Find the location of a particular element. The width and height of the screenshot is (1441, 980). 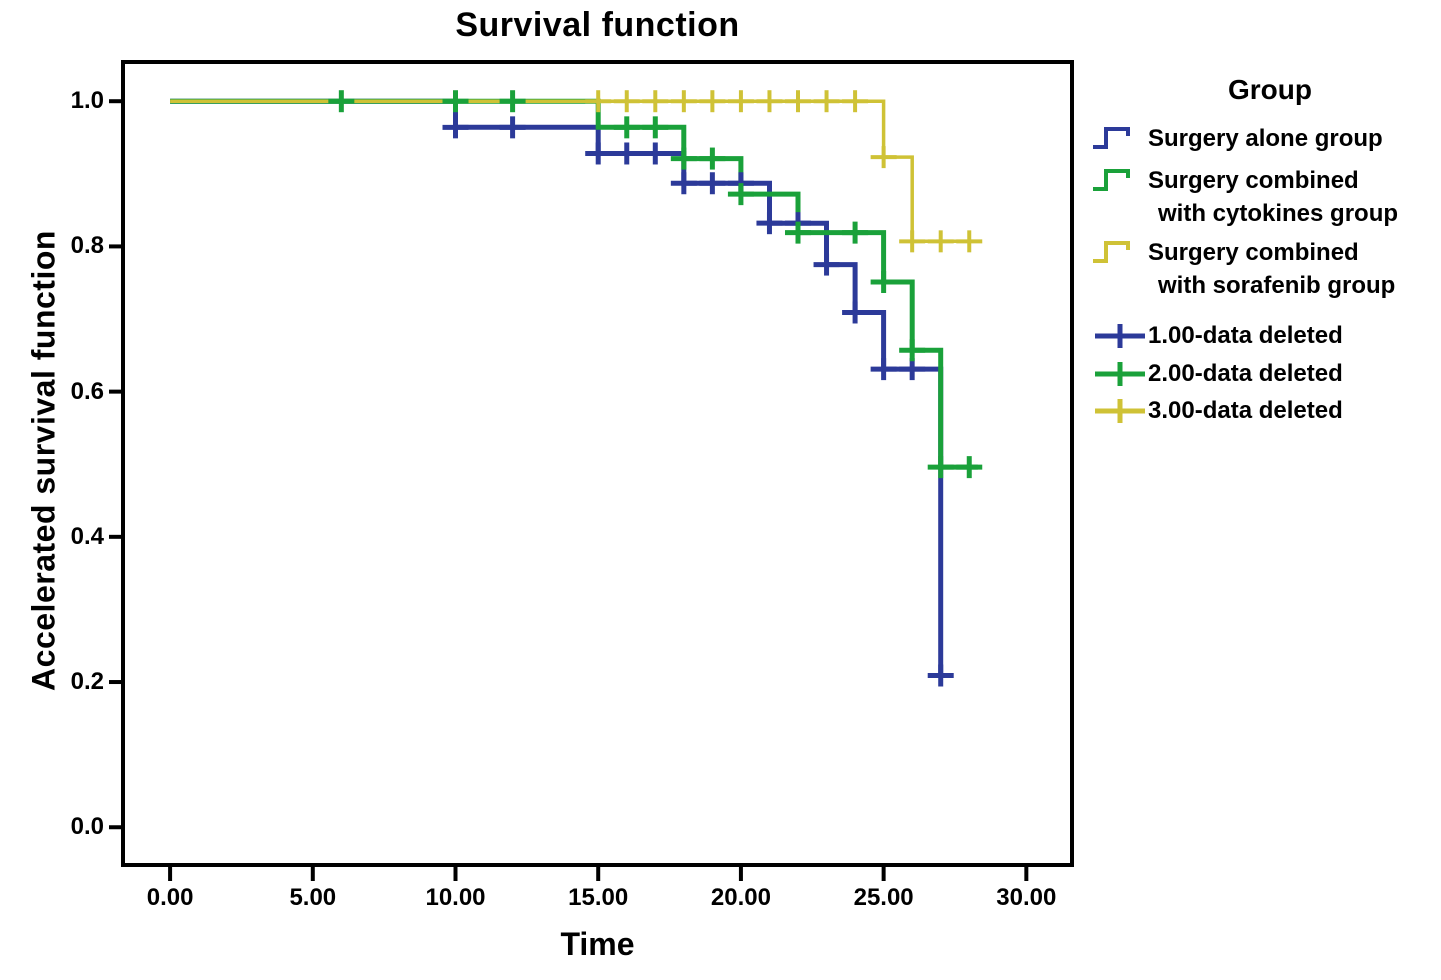

legend-label-sorafenib-line1: Surgery combined is located at coordinates (1253, 252).